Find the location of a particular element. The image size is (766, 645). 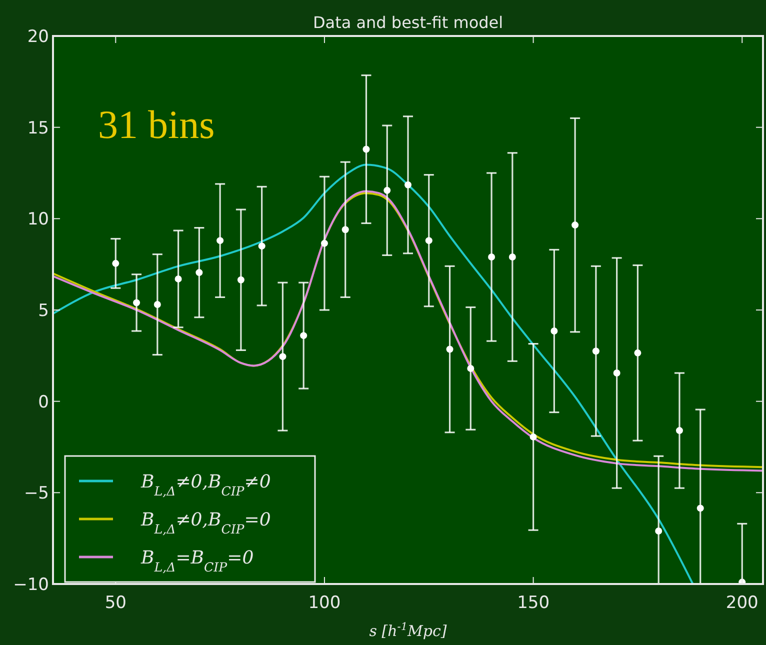

annotation: 31 bins is located at coordinates (156, 124).